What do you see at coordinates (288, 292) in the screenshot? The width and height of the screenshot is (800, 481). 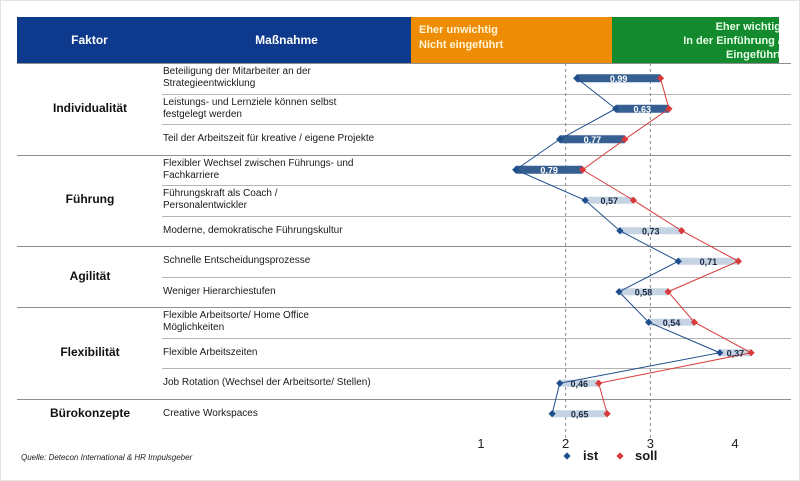 I see `massnahme-label: Weniger Hierarchiestufen` at bounding box center [288, 292].